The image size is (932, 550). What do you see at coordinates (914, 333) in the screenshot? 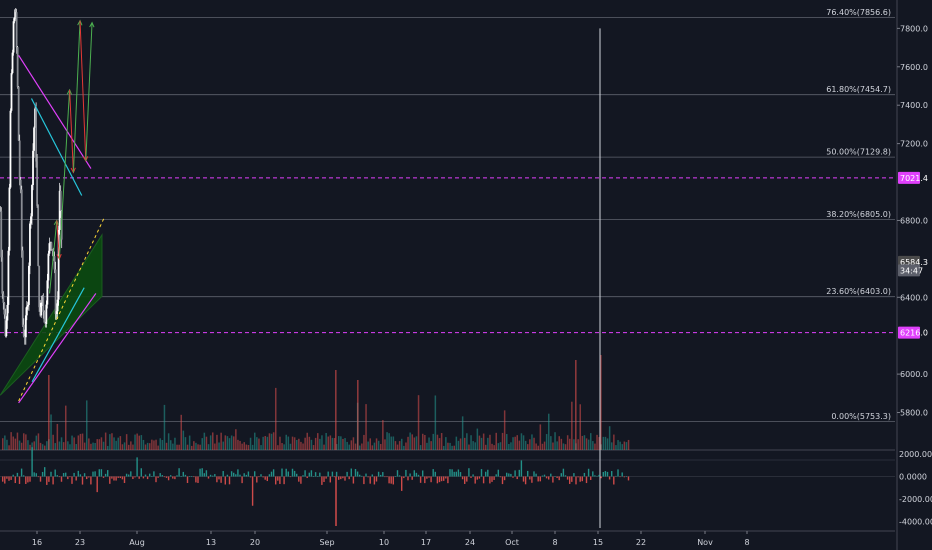
I see `price-label-text: 6216.0` at bounding box center [914, 333].